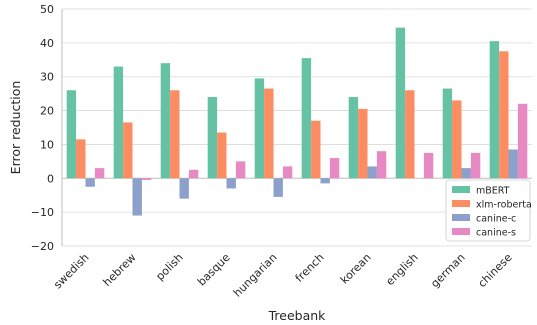  What do you see at coordinates (496, 233) in the screenshot?
I see `legend-label-canine-s: canine-s` at bounding box center [496, 233].